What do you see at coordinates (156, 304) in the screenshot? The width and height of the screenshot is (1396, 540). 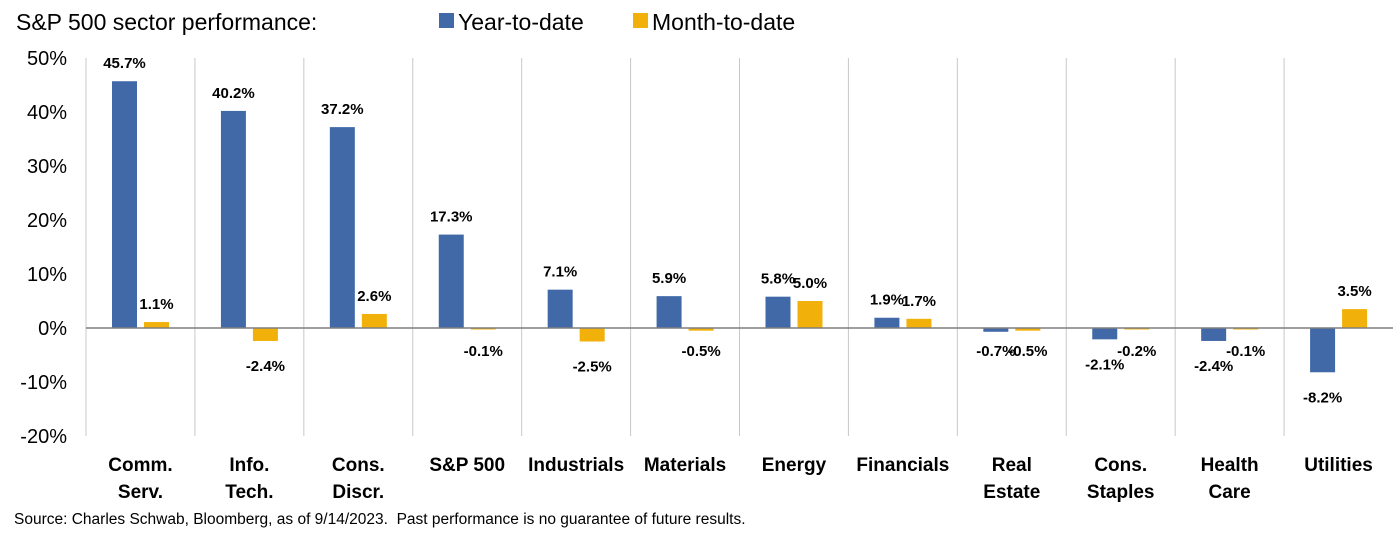 I see `data-label-mtd: 1.1%` at bounding box center [156, 304].